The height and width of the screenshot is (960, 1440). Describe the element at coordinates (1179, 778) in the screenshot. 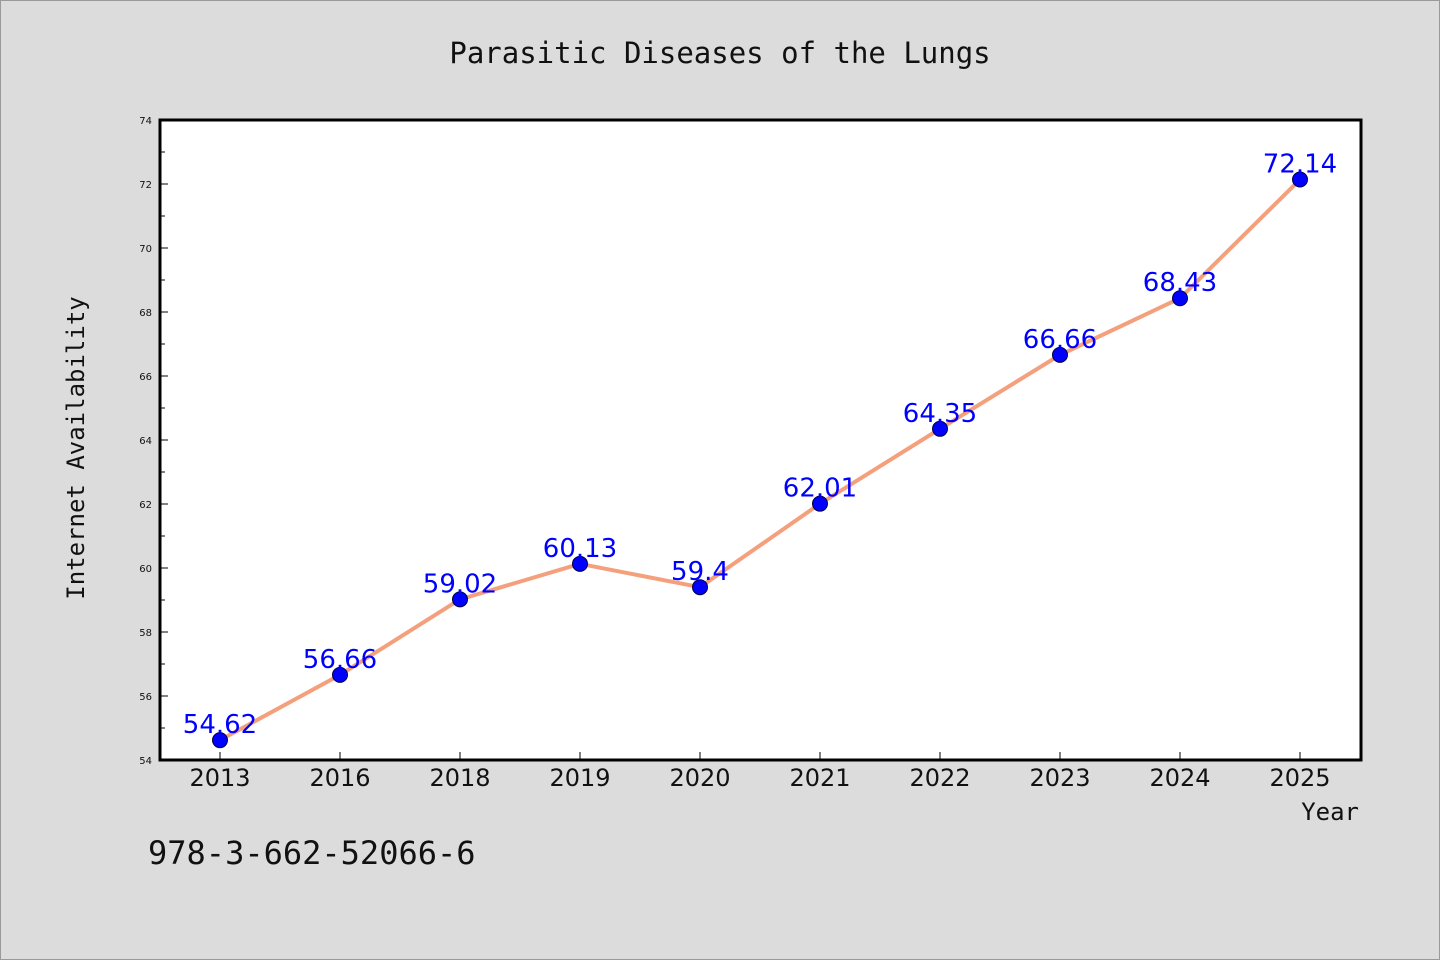

I see `x-tick-label: 2024` at that location.